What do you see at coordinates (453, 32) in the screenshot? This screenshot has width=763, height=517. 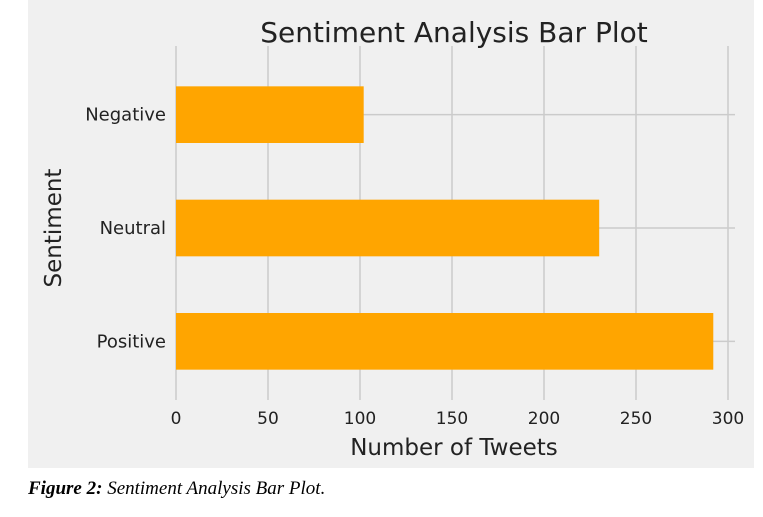 I see `chart-title: Sentiment Analysis Bar Plot` at bounding box center [453, 32].